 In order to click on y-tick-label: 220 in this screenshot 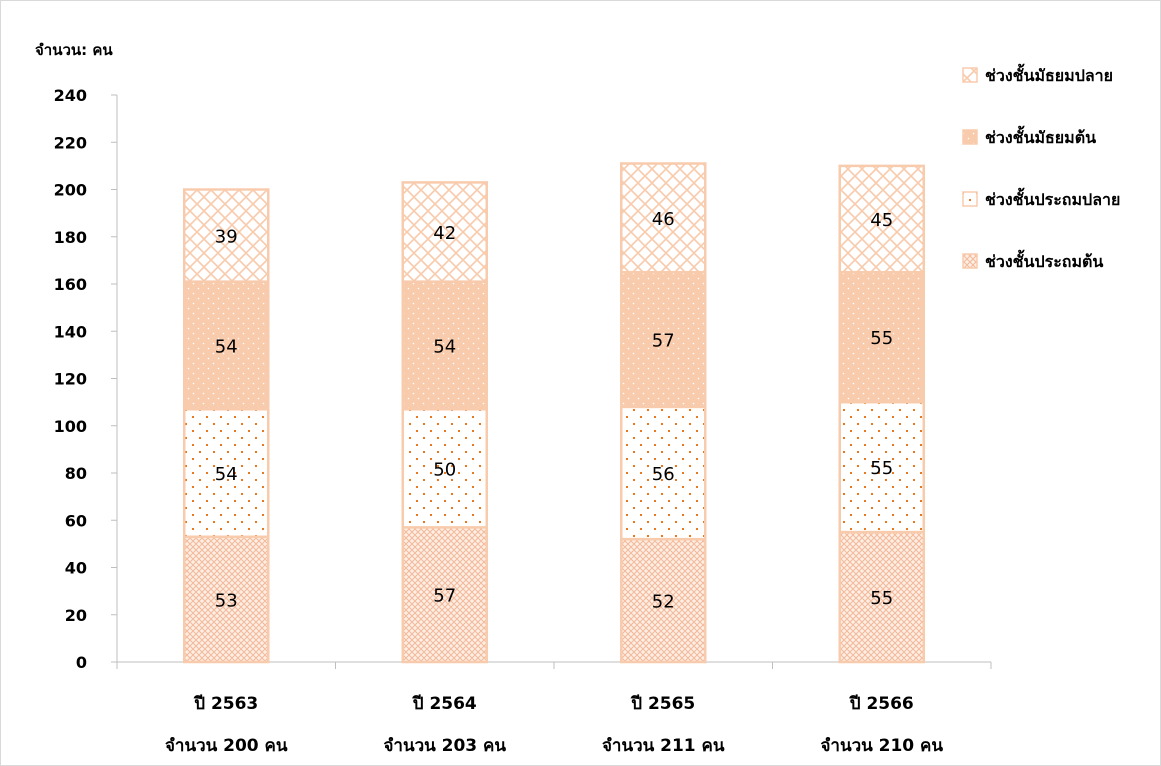, I will do `click(70, 142)`.